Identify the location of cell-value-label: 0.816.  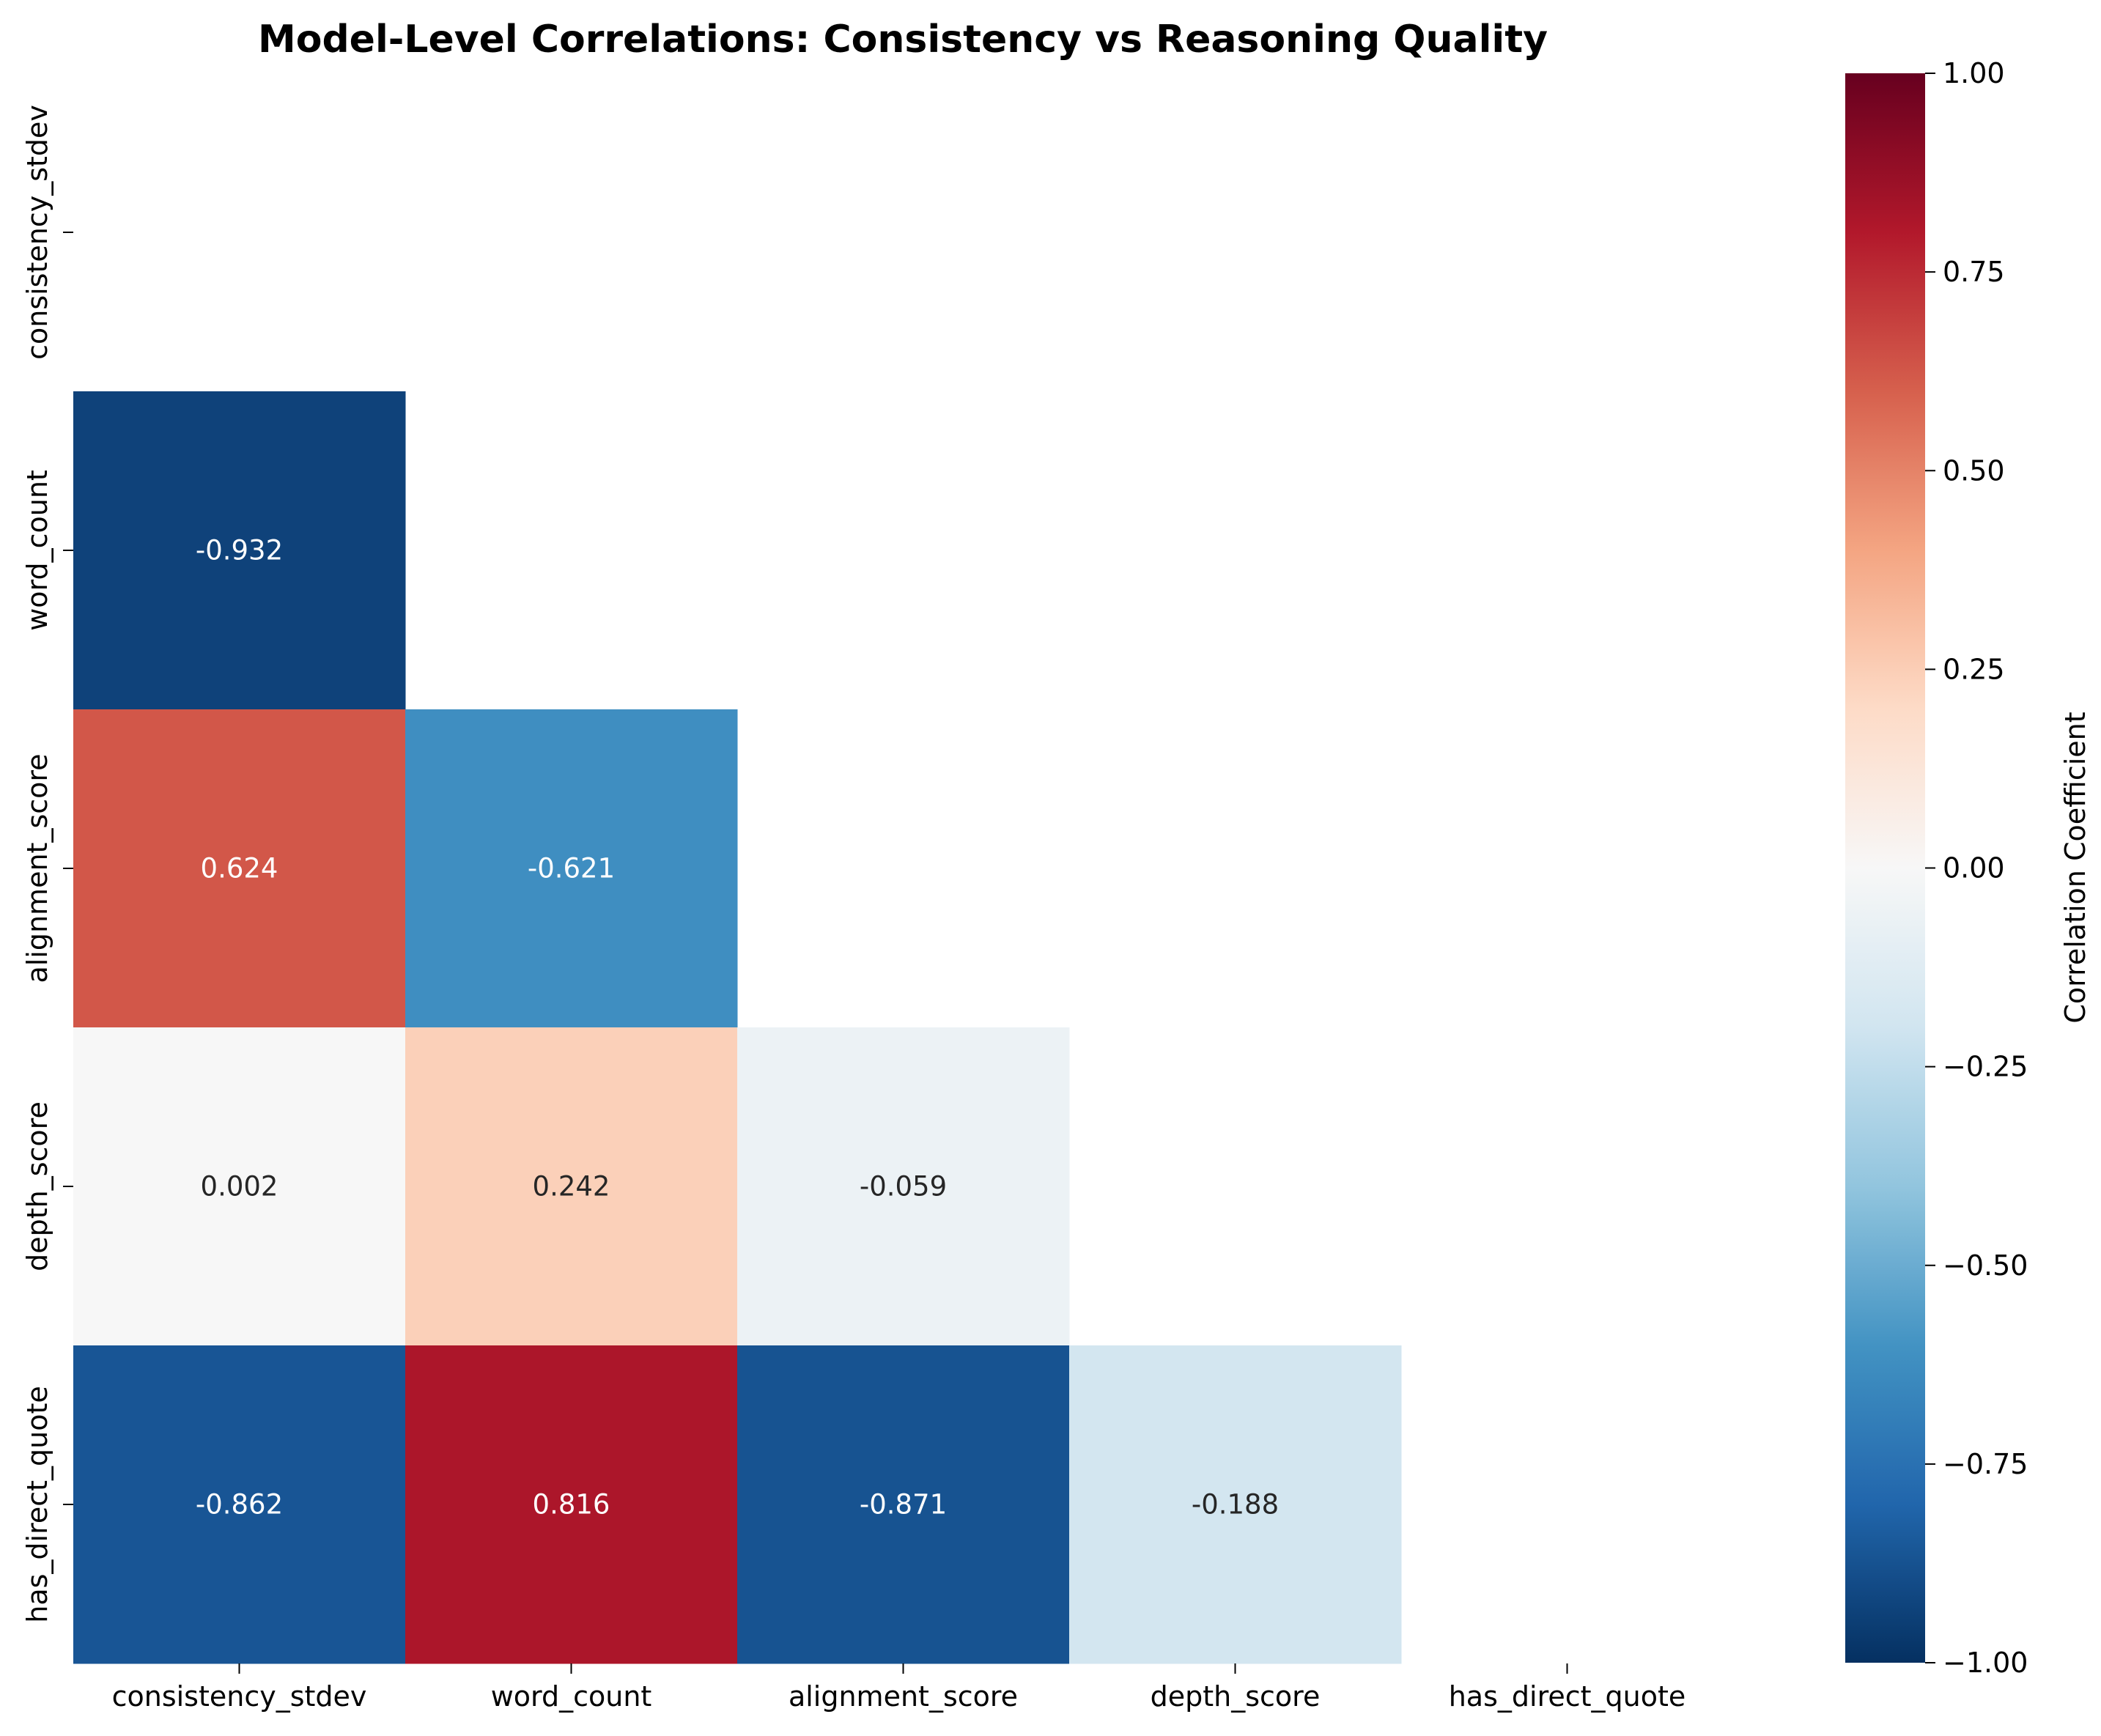
(571, 1505).